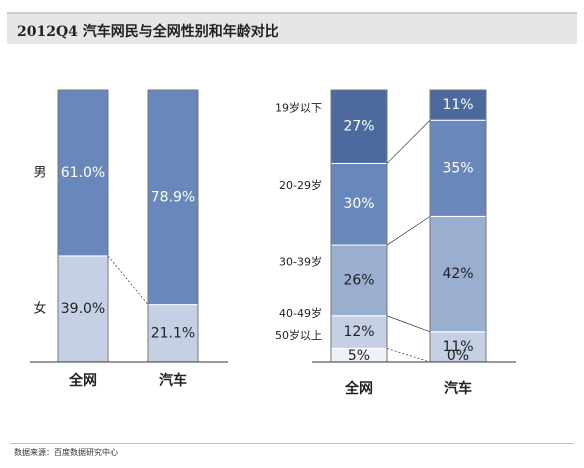 The height and width of the screenshot is (468, 584). Describe the element at coordinates (292, 443) in the screenshot. I see `source-divider` at that location.